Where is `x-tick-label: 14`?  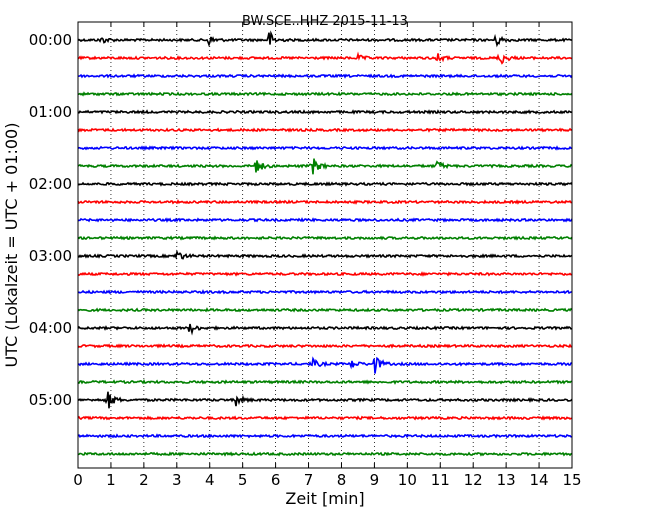
x-tick-label: 14 is located at coordinates (539, 480).